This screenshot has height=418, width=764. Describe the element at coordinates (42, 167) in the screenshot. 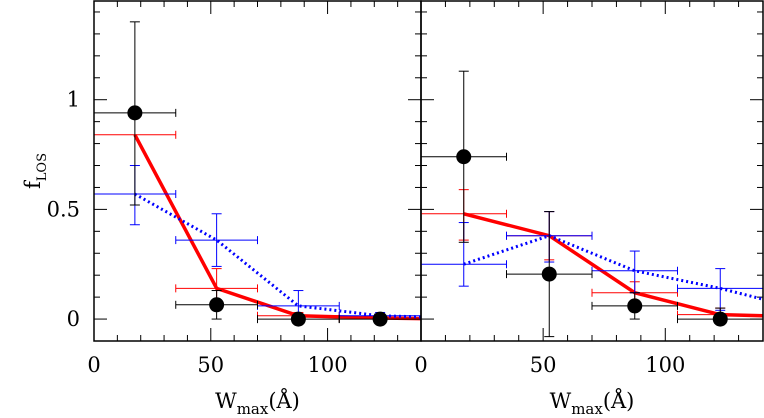

I see `y-label-sub: LOS` at that location.